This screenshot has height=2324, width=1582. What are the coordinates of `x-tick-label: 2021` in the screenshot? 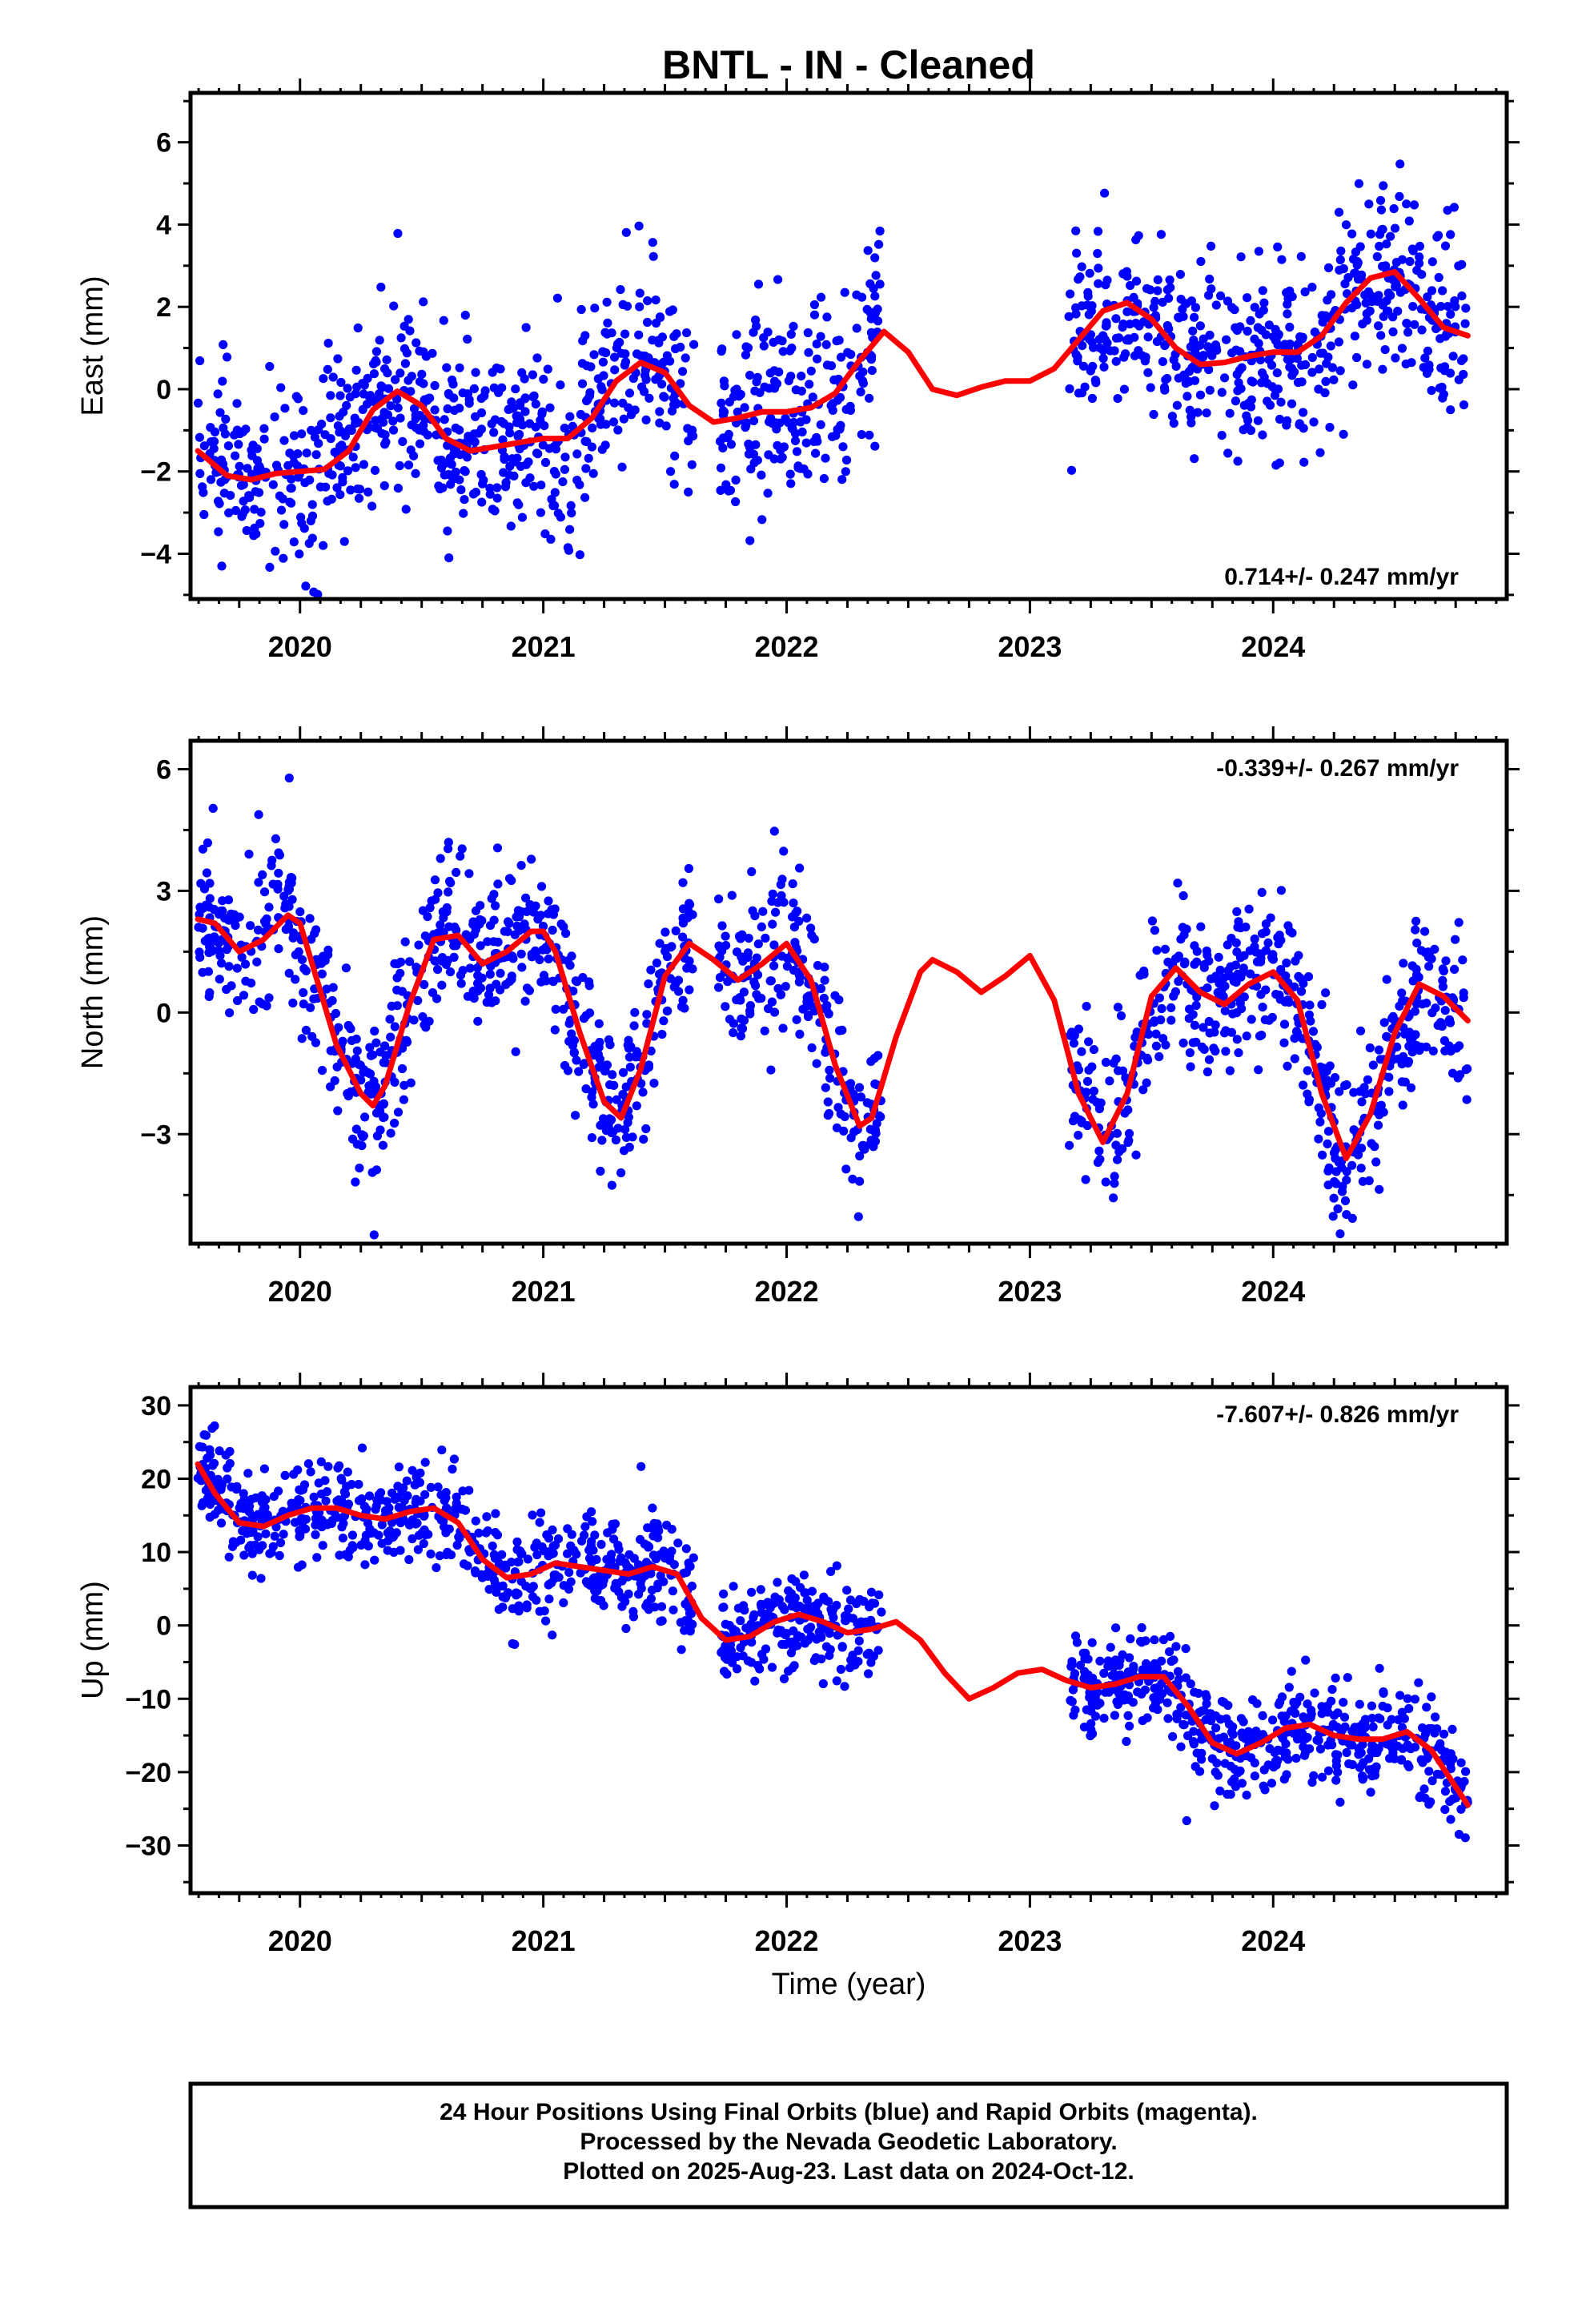 It's located at (544, 646).